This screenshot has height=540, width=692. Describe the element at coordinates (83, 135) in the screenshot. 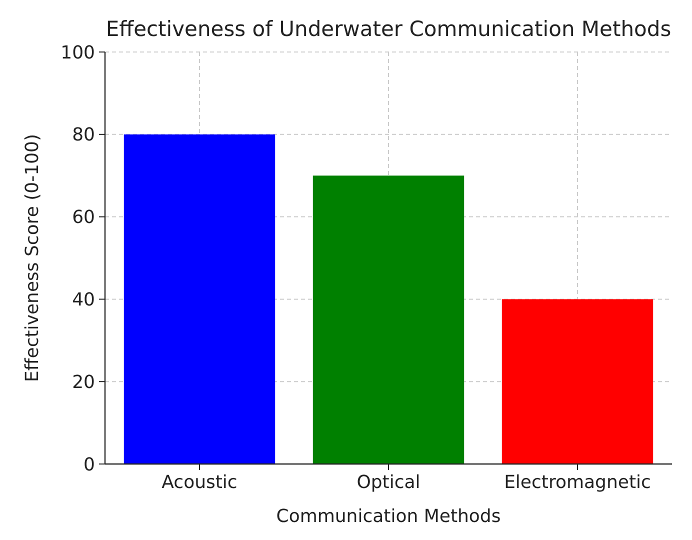

I see `y-tick-label: 80` at that location.